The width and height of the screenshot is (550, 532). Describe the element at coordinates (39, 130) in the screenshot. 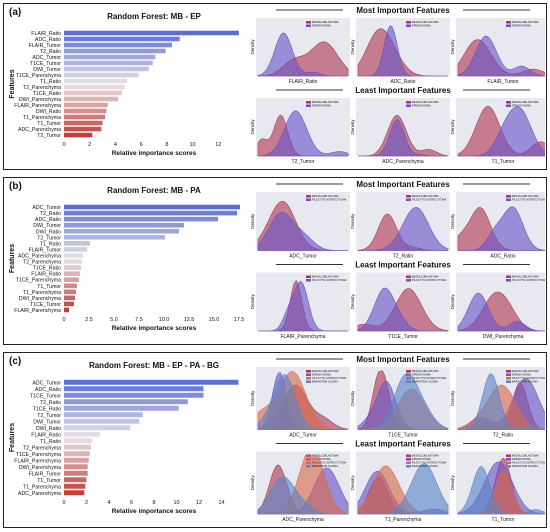

I see `y-tick-label: ADC_Parenchyma` at that location.